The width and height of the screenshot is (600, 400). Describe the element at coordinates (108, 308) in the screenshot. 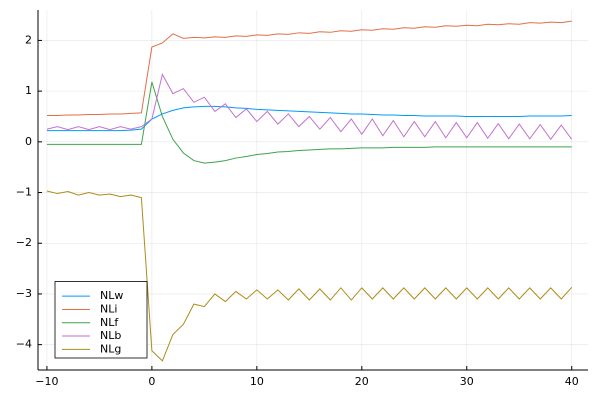

I see `legend-label: NLi` at that location.